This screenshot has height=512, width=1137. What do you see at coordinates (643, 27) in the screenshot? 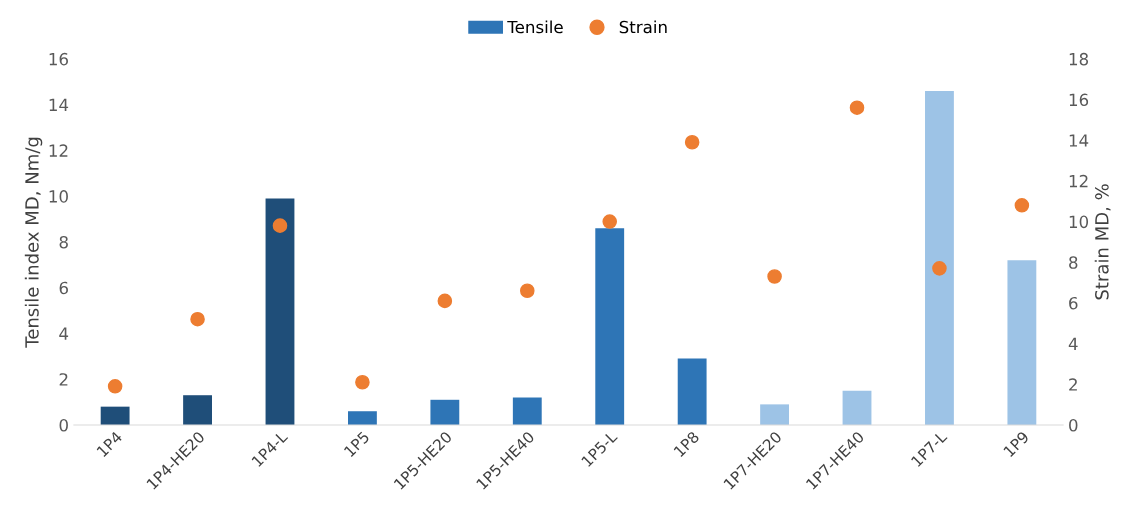
I see `legend-label: Strain` at bounding box center [643, 27].